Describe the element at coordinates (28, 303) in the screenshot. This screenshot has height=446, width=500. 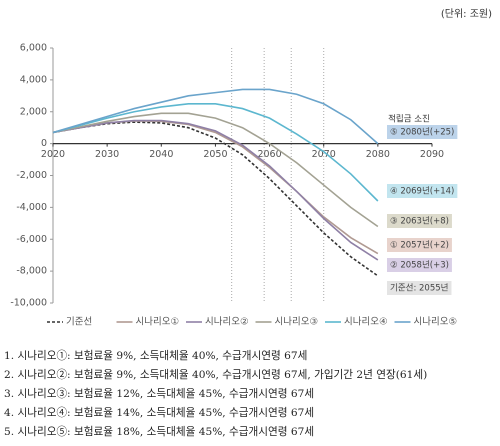
I see `y-tick-label: -10,000` at that location.